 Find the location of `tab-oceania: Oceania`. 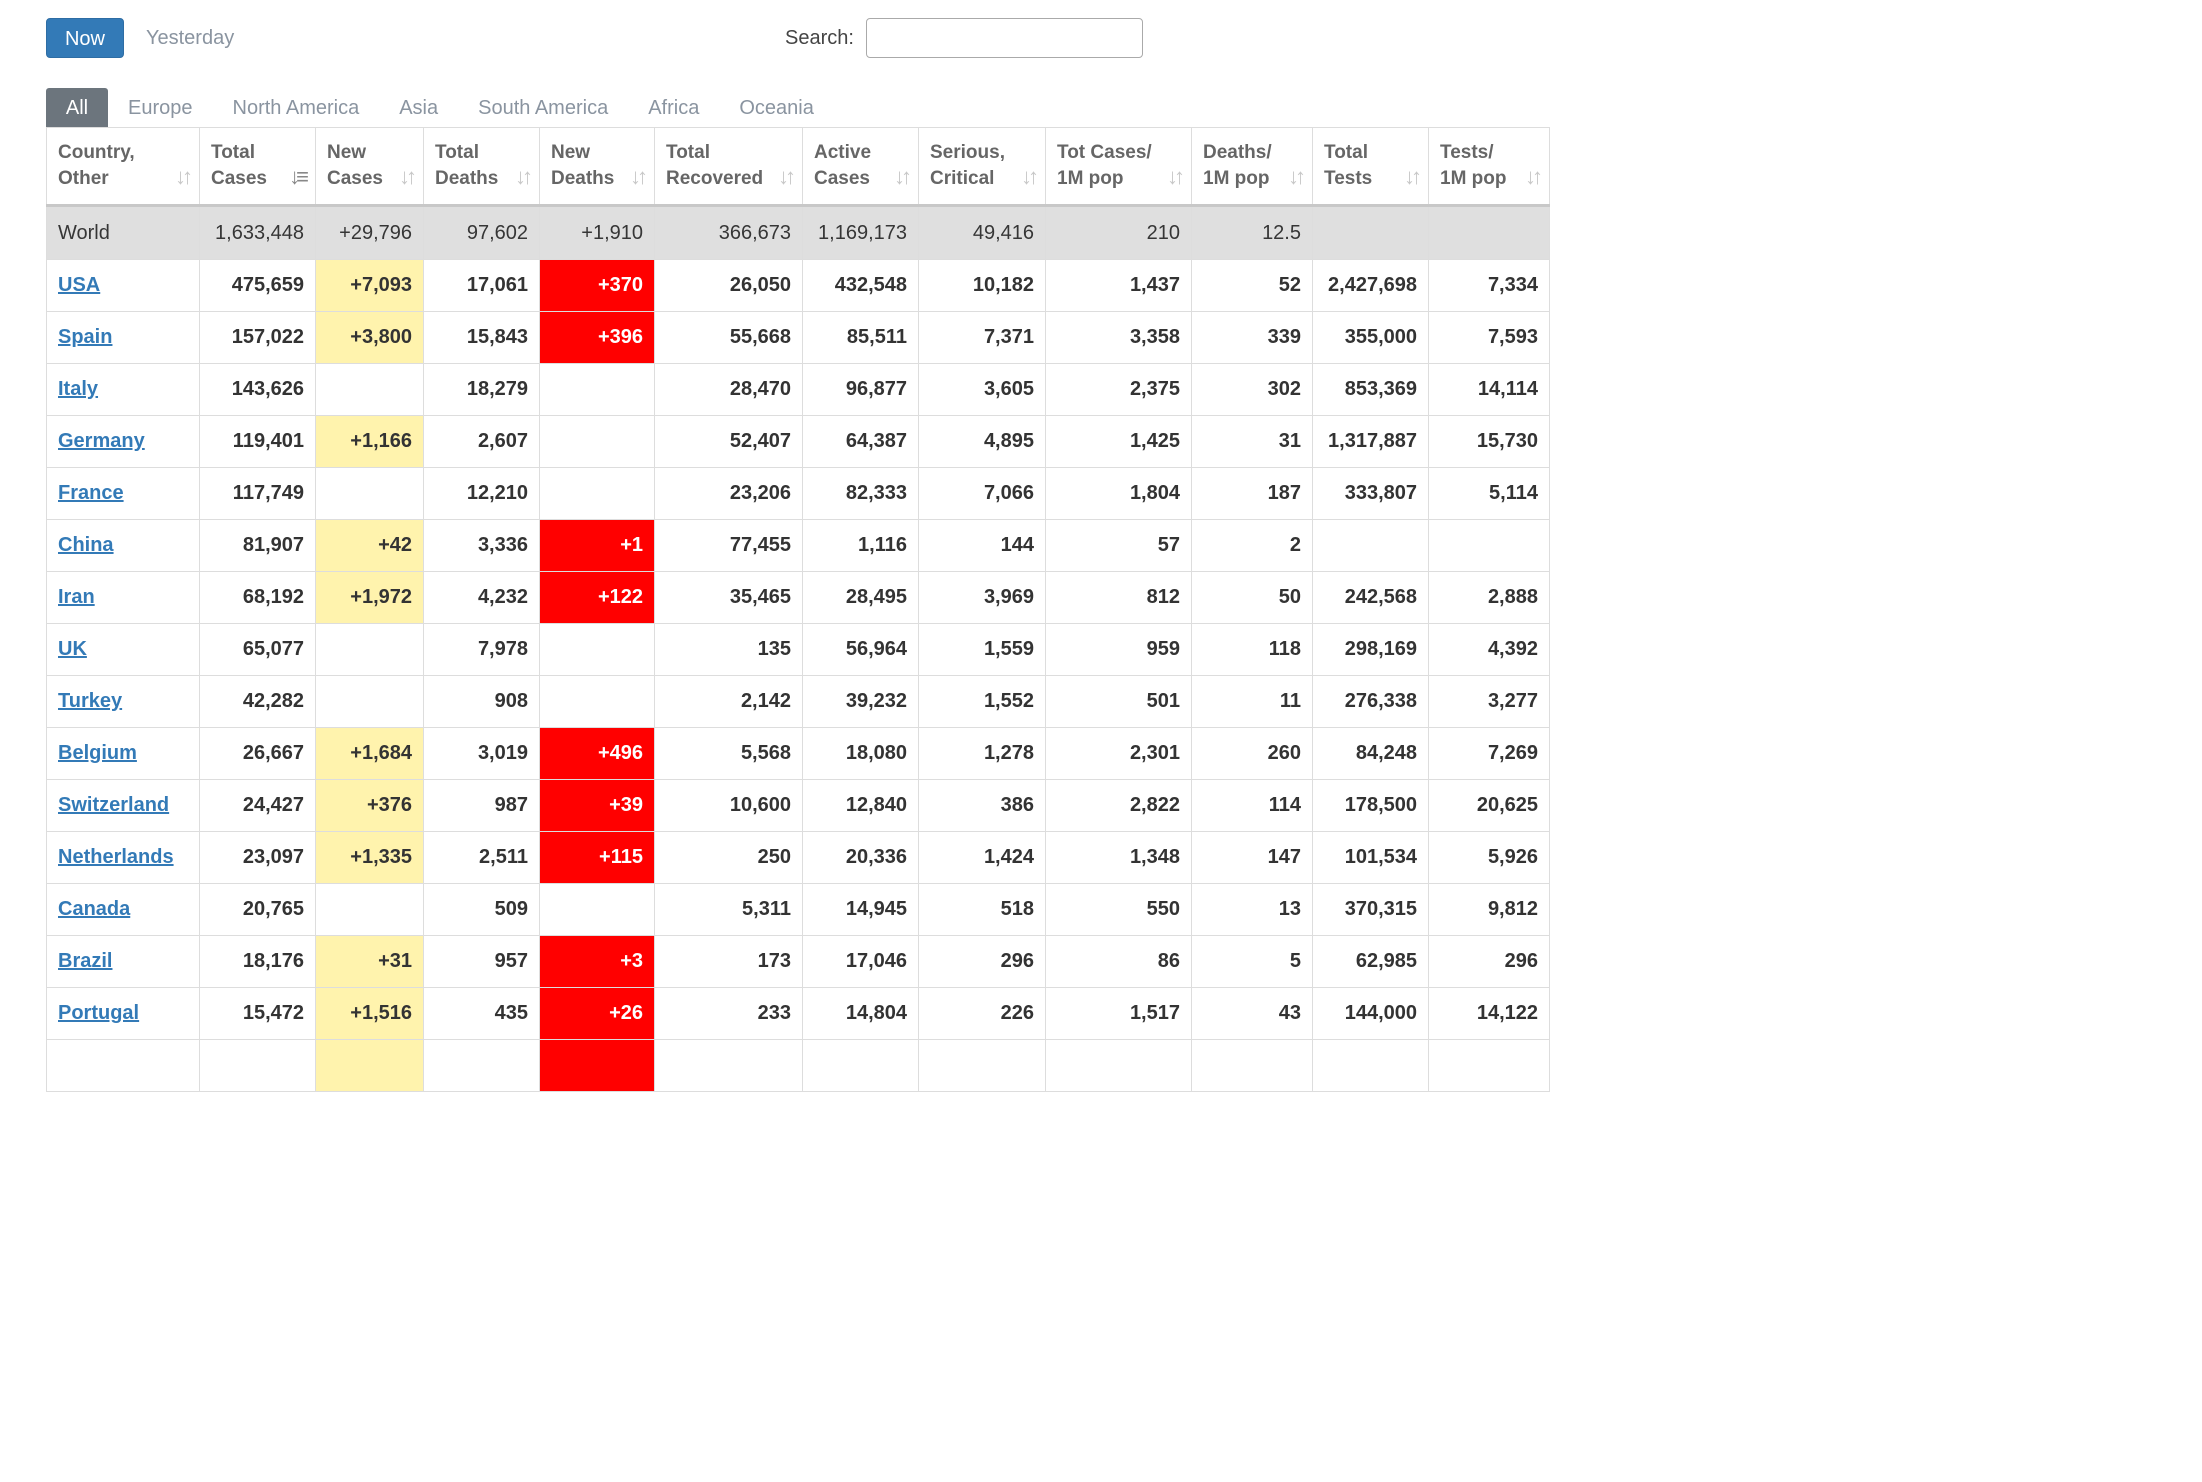

tab-oceania: Oceania is located at coordinates (776, 108).